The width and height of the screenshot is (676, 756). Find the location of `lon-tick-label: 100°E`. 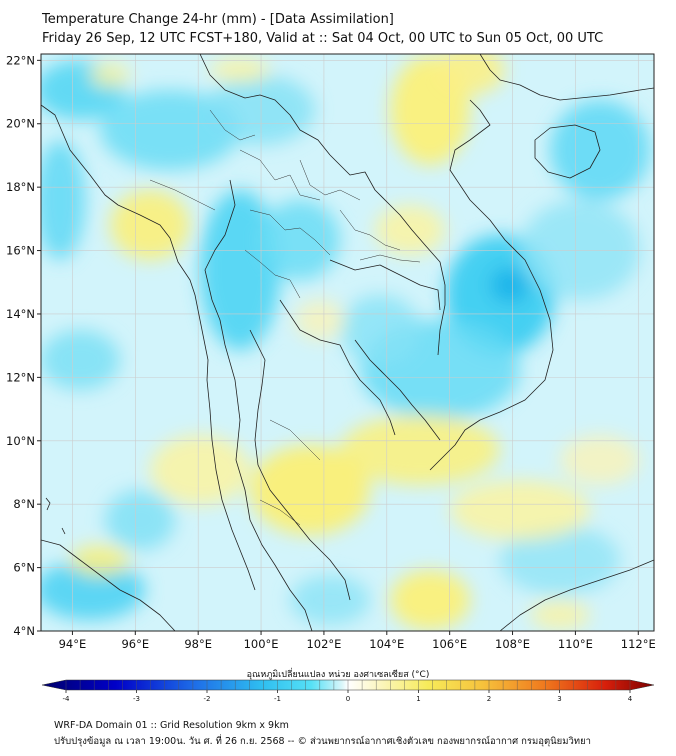

lon-tick-label: 100°E is located at coordinates (261, 644).